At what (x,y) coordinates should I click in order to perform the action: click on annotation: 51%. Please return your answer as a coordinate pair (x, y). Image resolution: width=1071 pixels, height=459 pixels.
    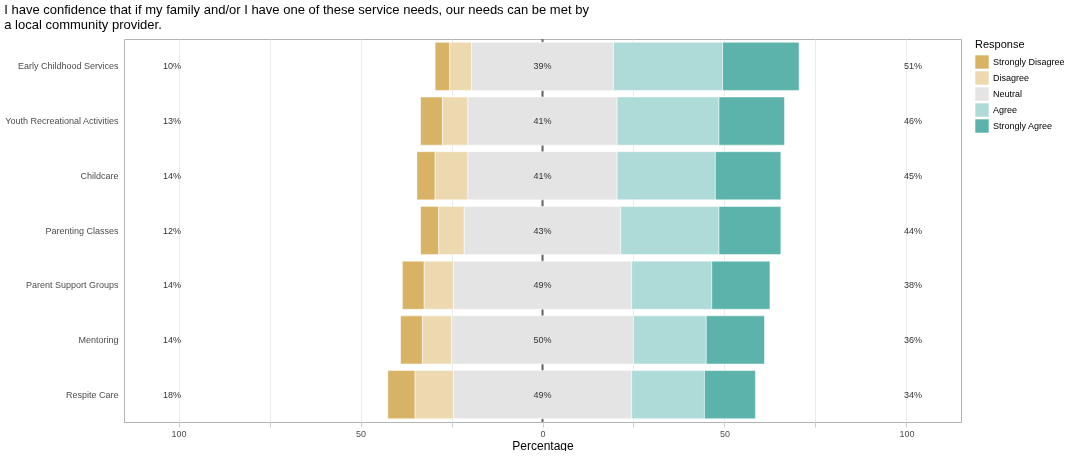
    Looking at the image, I should click on (913, 66).